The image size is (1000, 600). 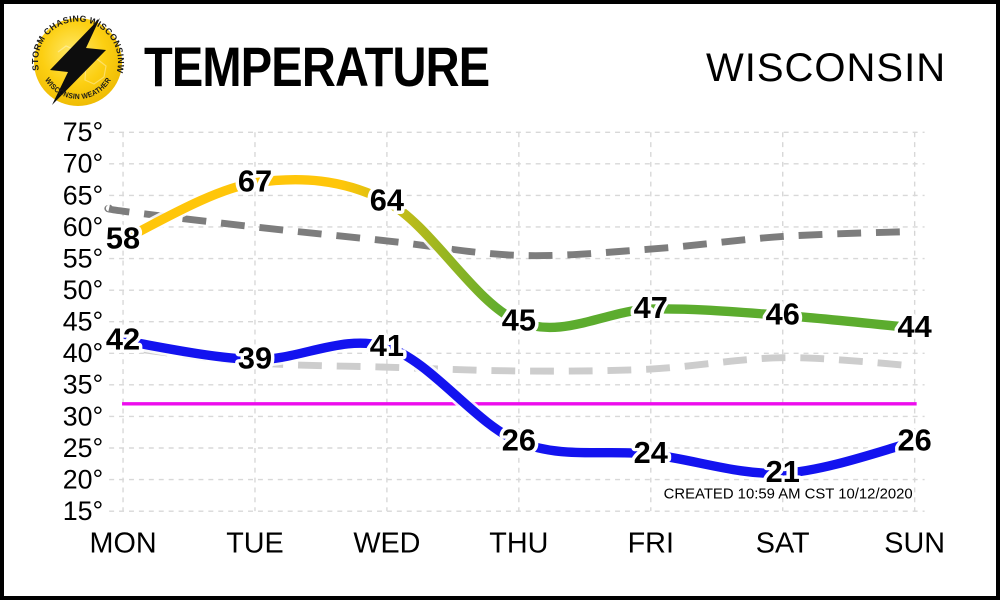 What do you see at coordinates (387, 346) in the screenshot?
I see `forecast-low-value-label: 41` at bounding box center [387, 346].